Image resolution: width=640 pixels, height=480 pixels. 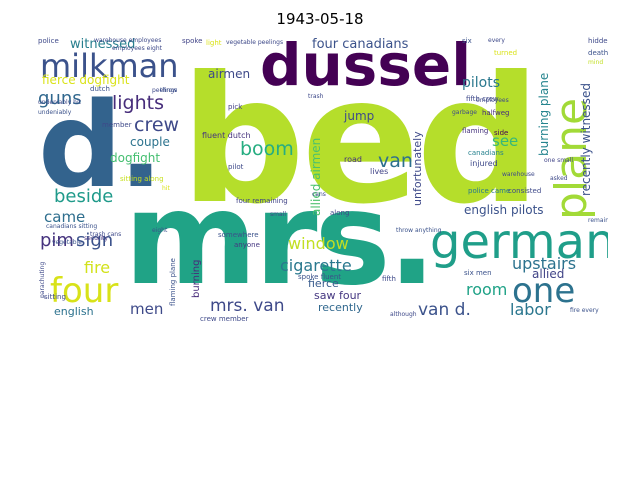 What do you see at coordinates (166, 188) in the screenshot?
I see `word-hit: hit` at bounding box center [166, 188].